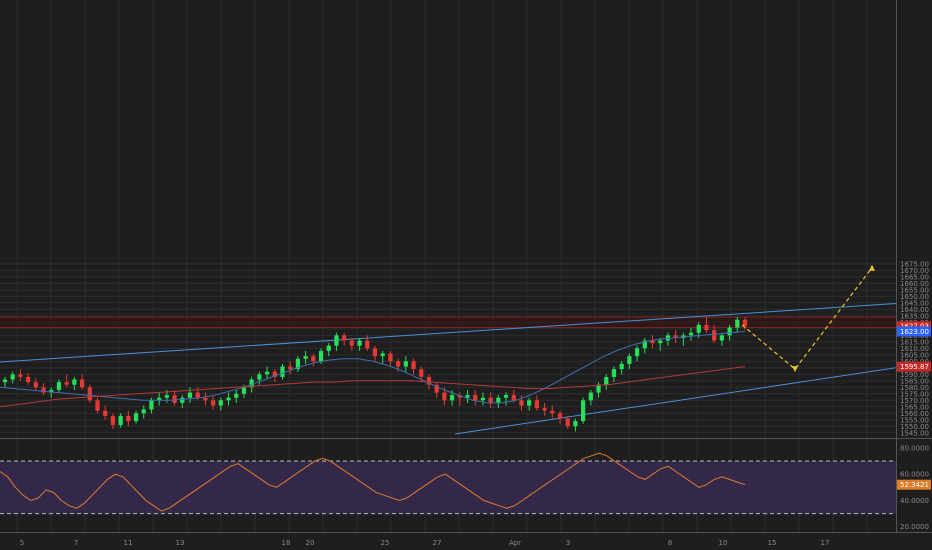 This screenshot has height=550, width=932. What do you see at coordinates (670, 543) in the screenshot?
I see `x-tick-label: 8` at bounding box center [670, 543].